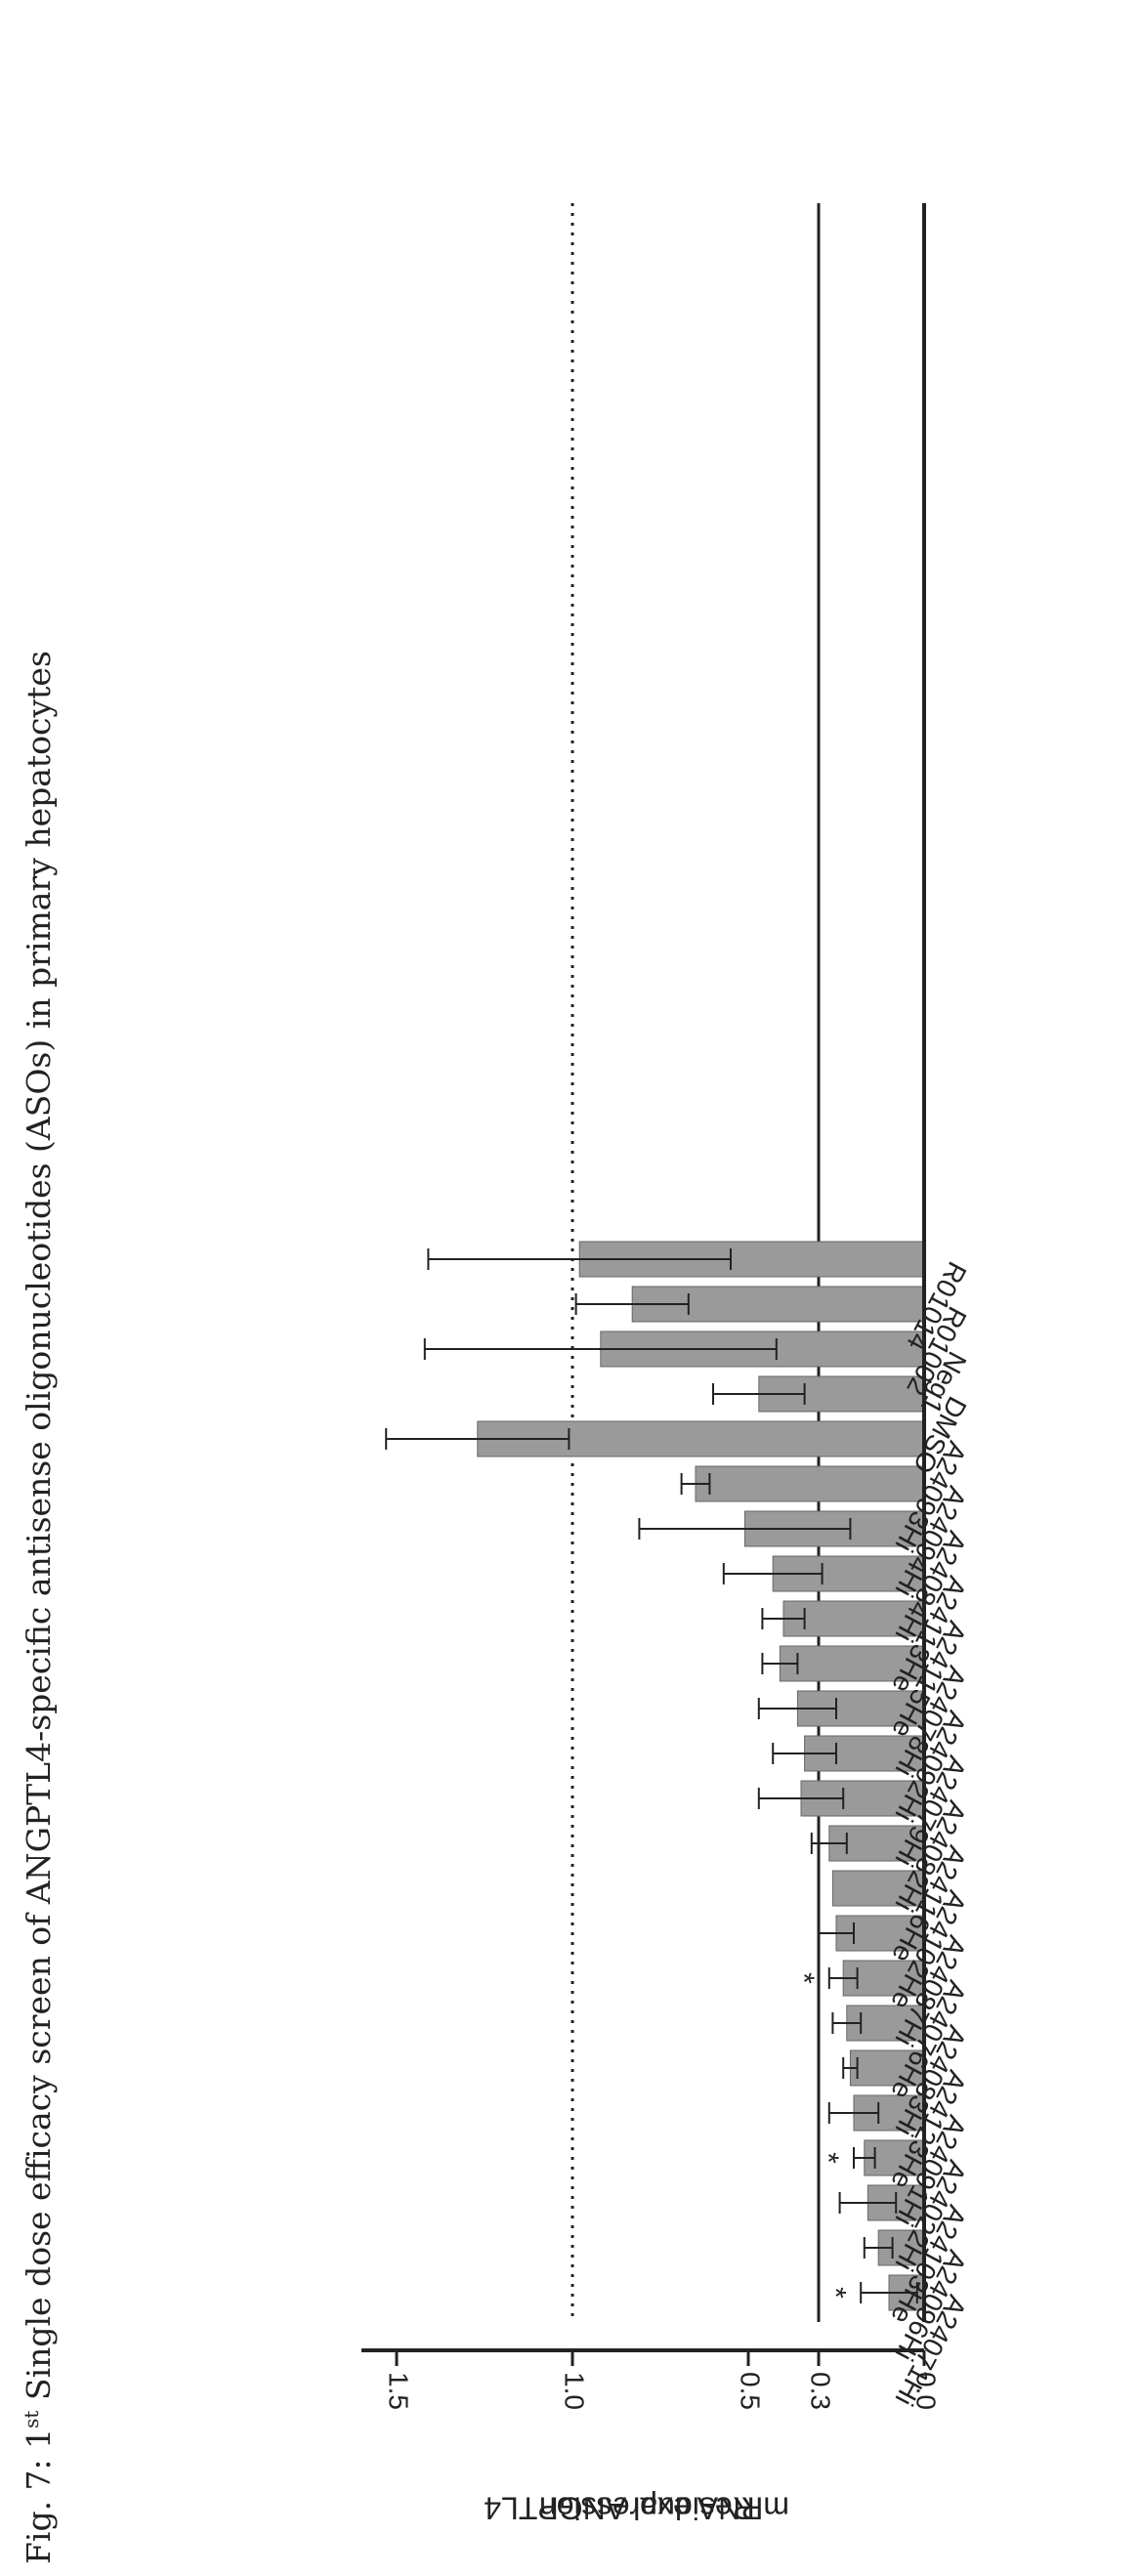 The width and height of the screenshot is (1141, 2576). Describe the element at coordinates (664, 2508) in the screenshot. I see `axis-title-line: mRNA expression` at that location.